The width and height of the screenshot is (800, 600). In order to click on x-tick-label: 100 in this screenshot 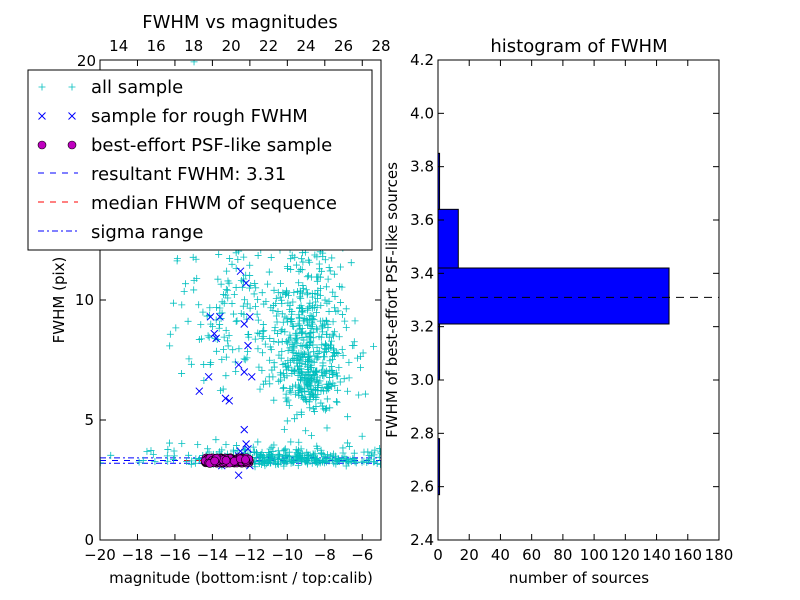, I will do `click(594, 555)`.